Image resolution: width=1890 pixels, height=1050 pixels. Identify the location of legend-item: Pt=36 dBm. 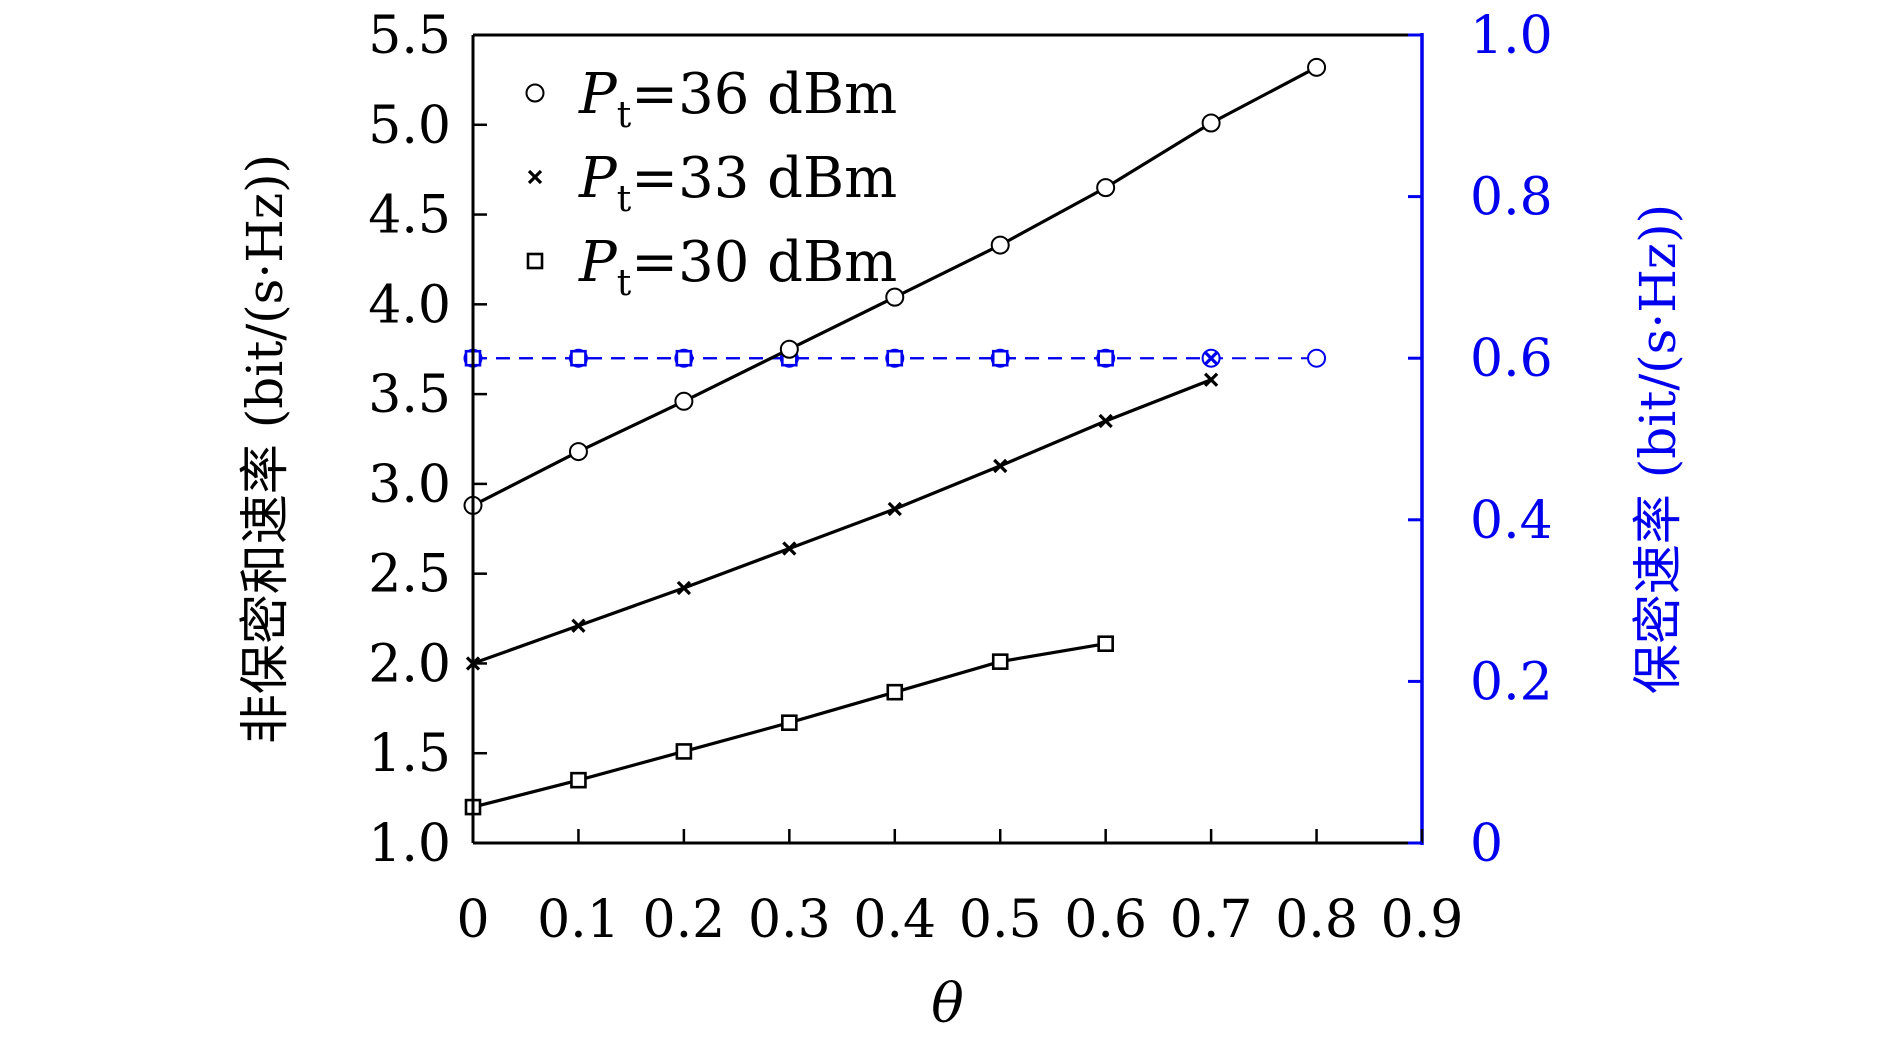
(711, 99).